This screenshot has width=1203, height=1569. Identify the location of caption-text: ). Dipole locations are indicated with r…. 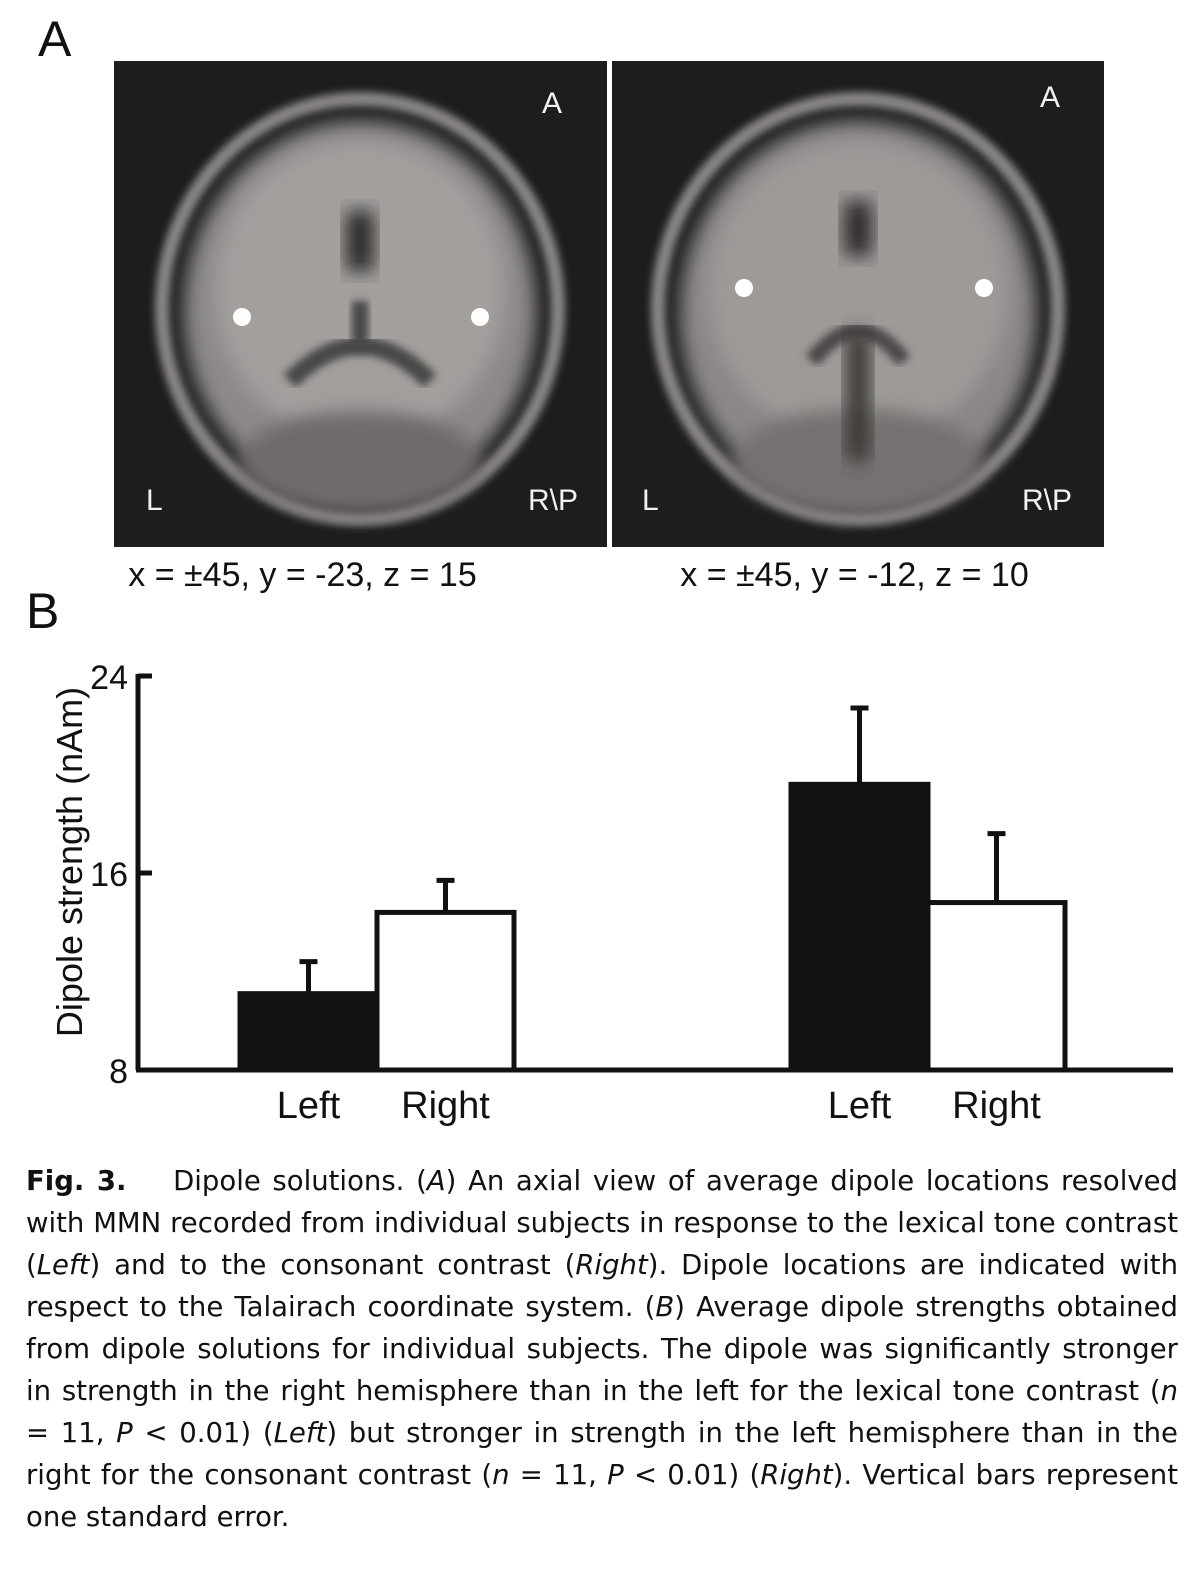
(602, 1286).